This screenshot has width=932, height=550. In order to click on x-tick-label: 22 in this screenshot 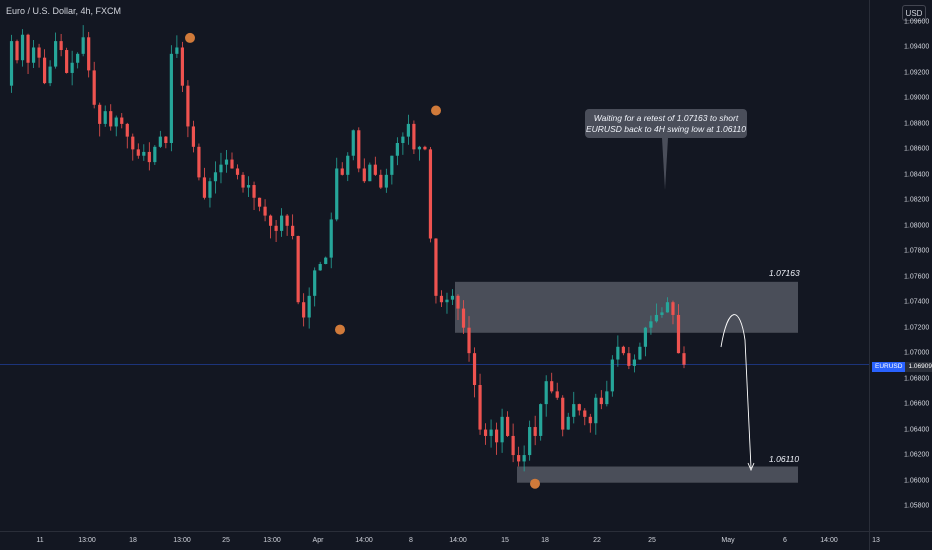, I will do `click(597, 540)`.